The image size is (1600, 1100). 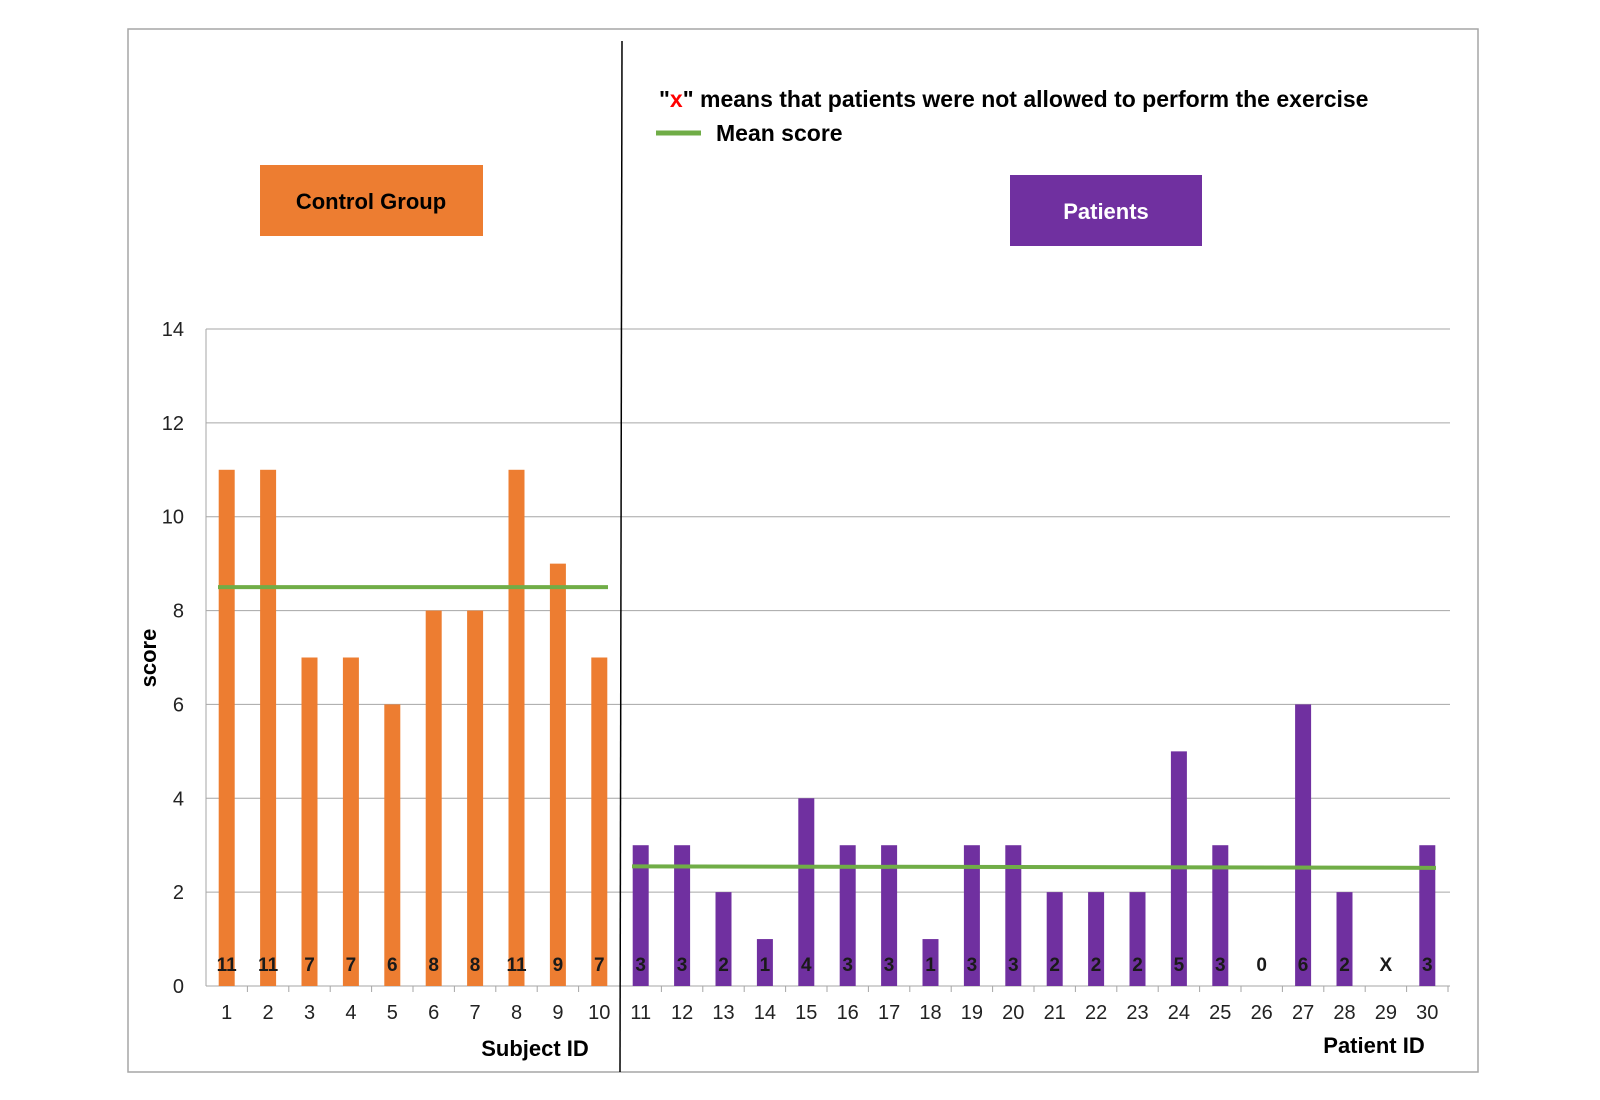 What do you see at coordinates (1427, 1013) in the screenshot?
I see `x-tick-label: 30` at bounding box center [1427, 1013].